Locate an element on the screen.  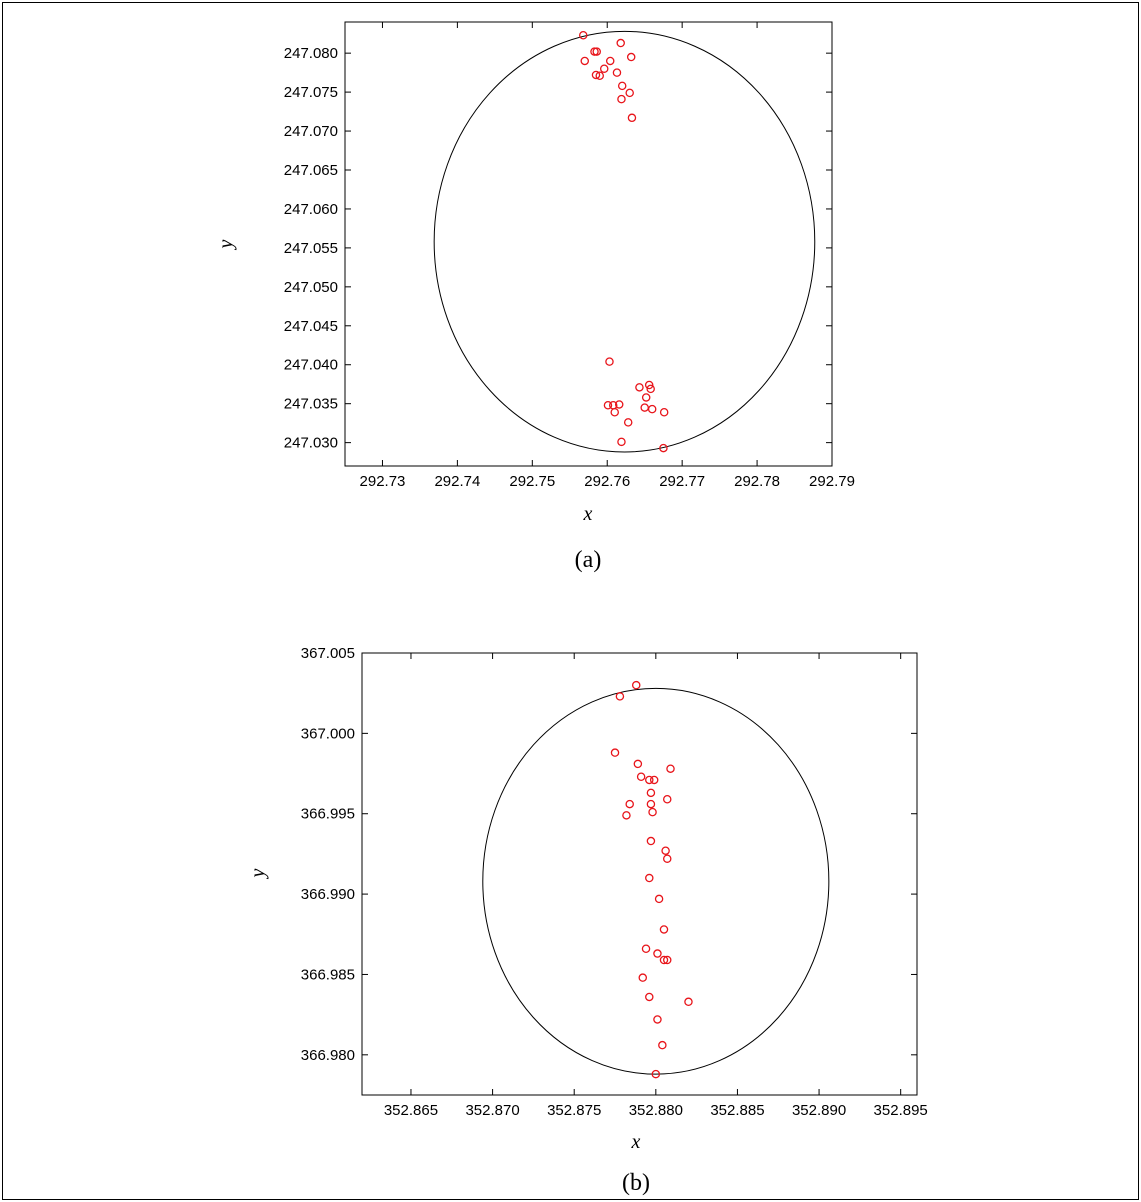
x-axis-label-a: x is located at coordinates (588, 514).